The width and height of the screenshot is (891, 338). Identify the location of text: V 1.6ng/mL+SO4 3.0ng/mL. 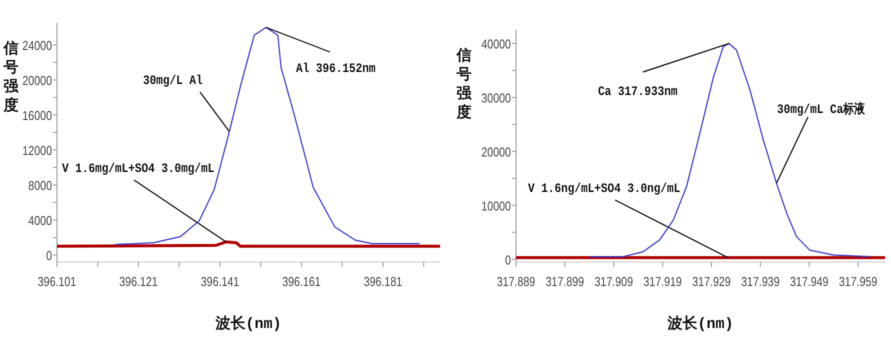
(604, 188).